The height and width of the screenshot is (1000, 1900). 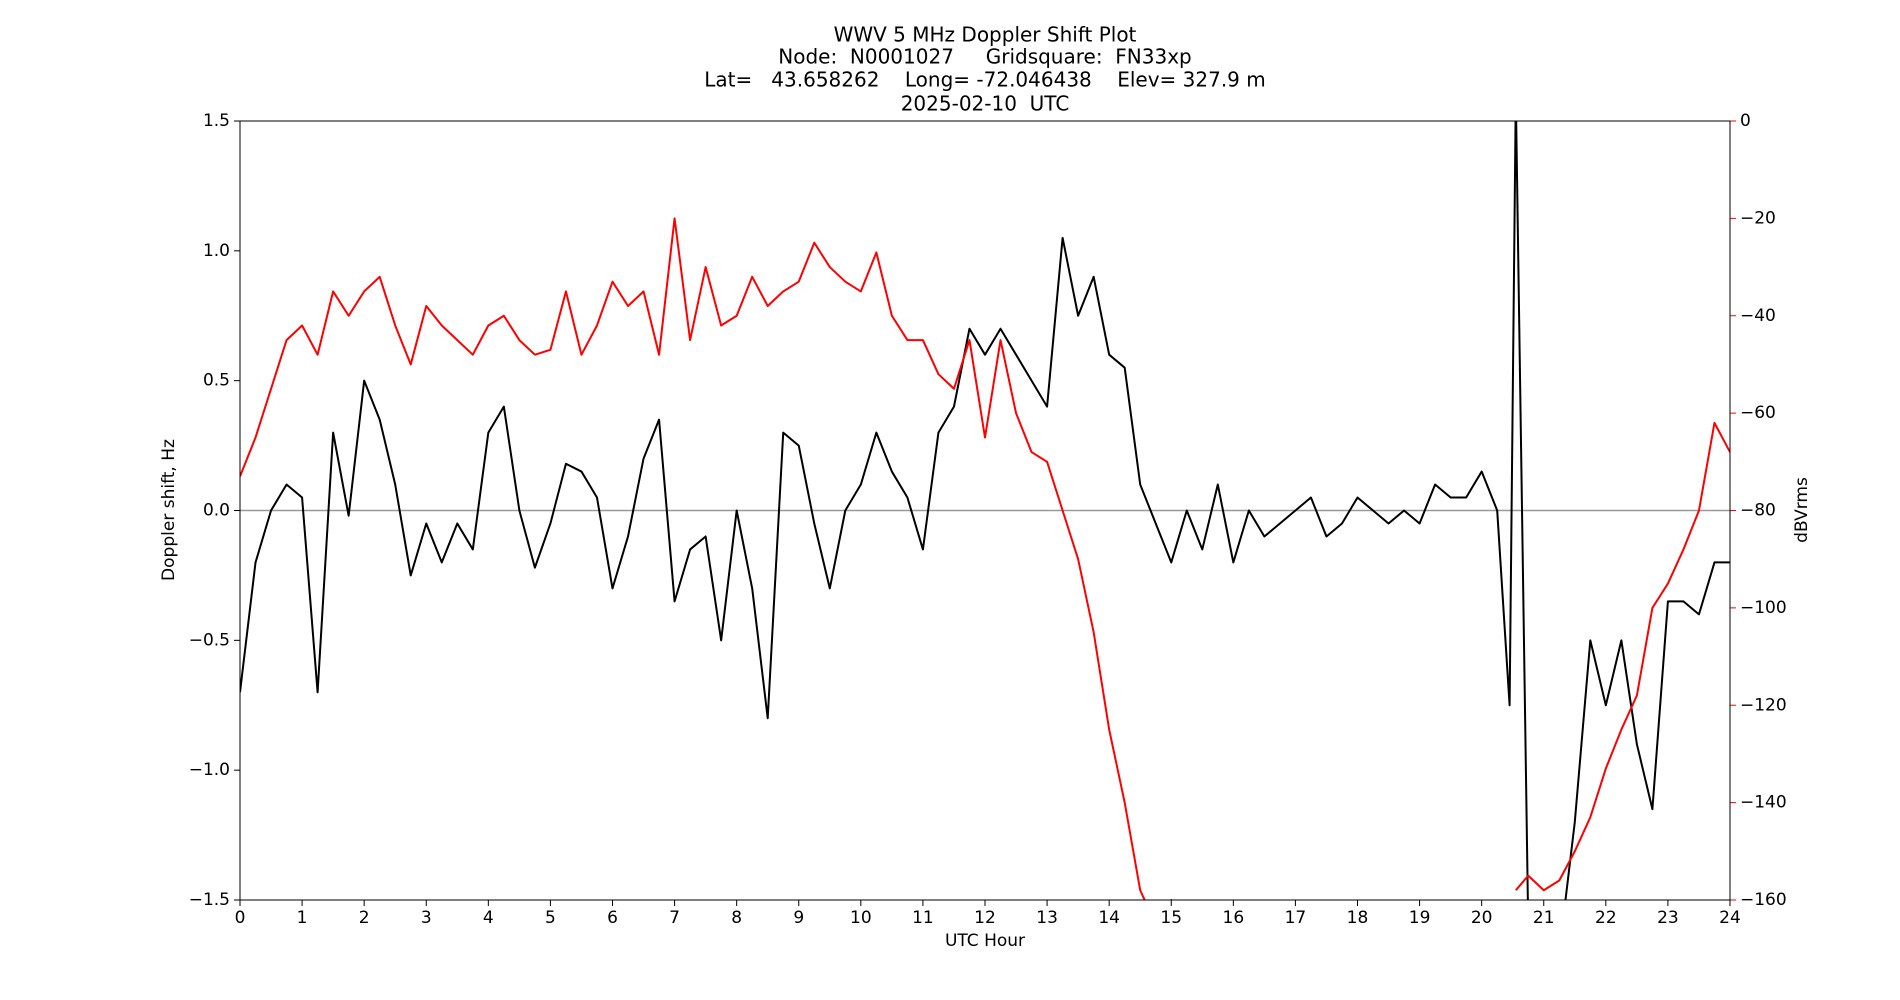 What do you see at coordinates (1482, 918) in the screenshot?
I see `x-tick-label: 20` at bounding box center [1482, 918].